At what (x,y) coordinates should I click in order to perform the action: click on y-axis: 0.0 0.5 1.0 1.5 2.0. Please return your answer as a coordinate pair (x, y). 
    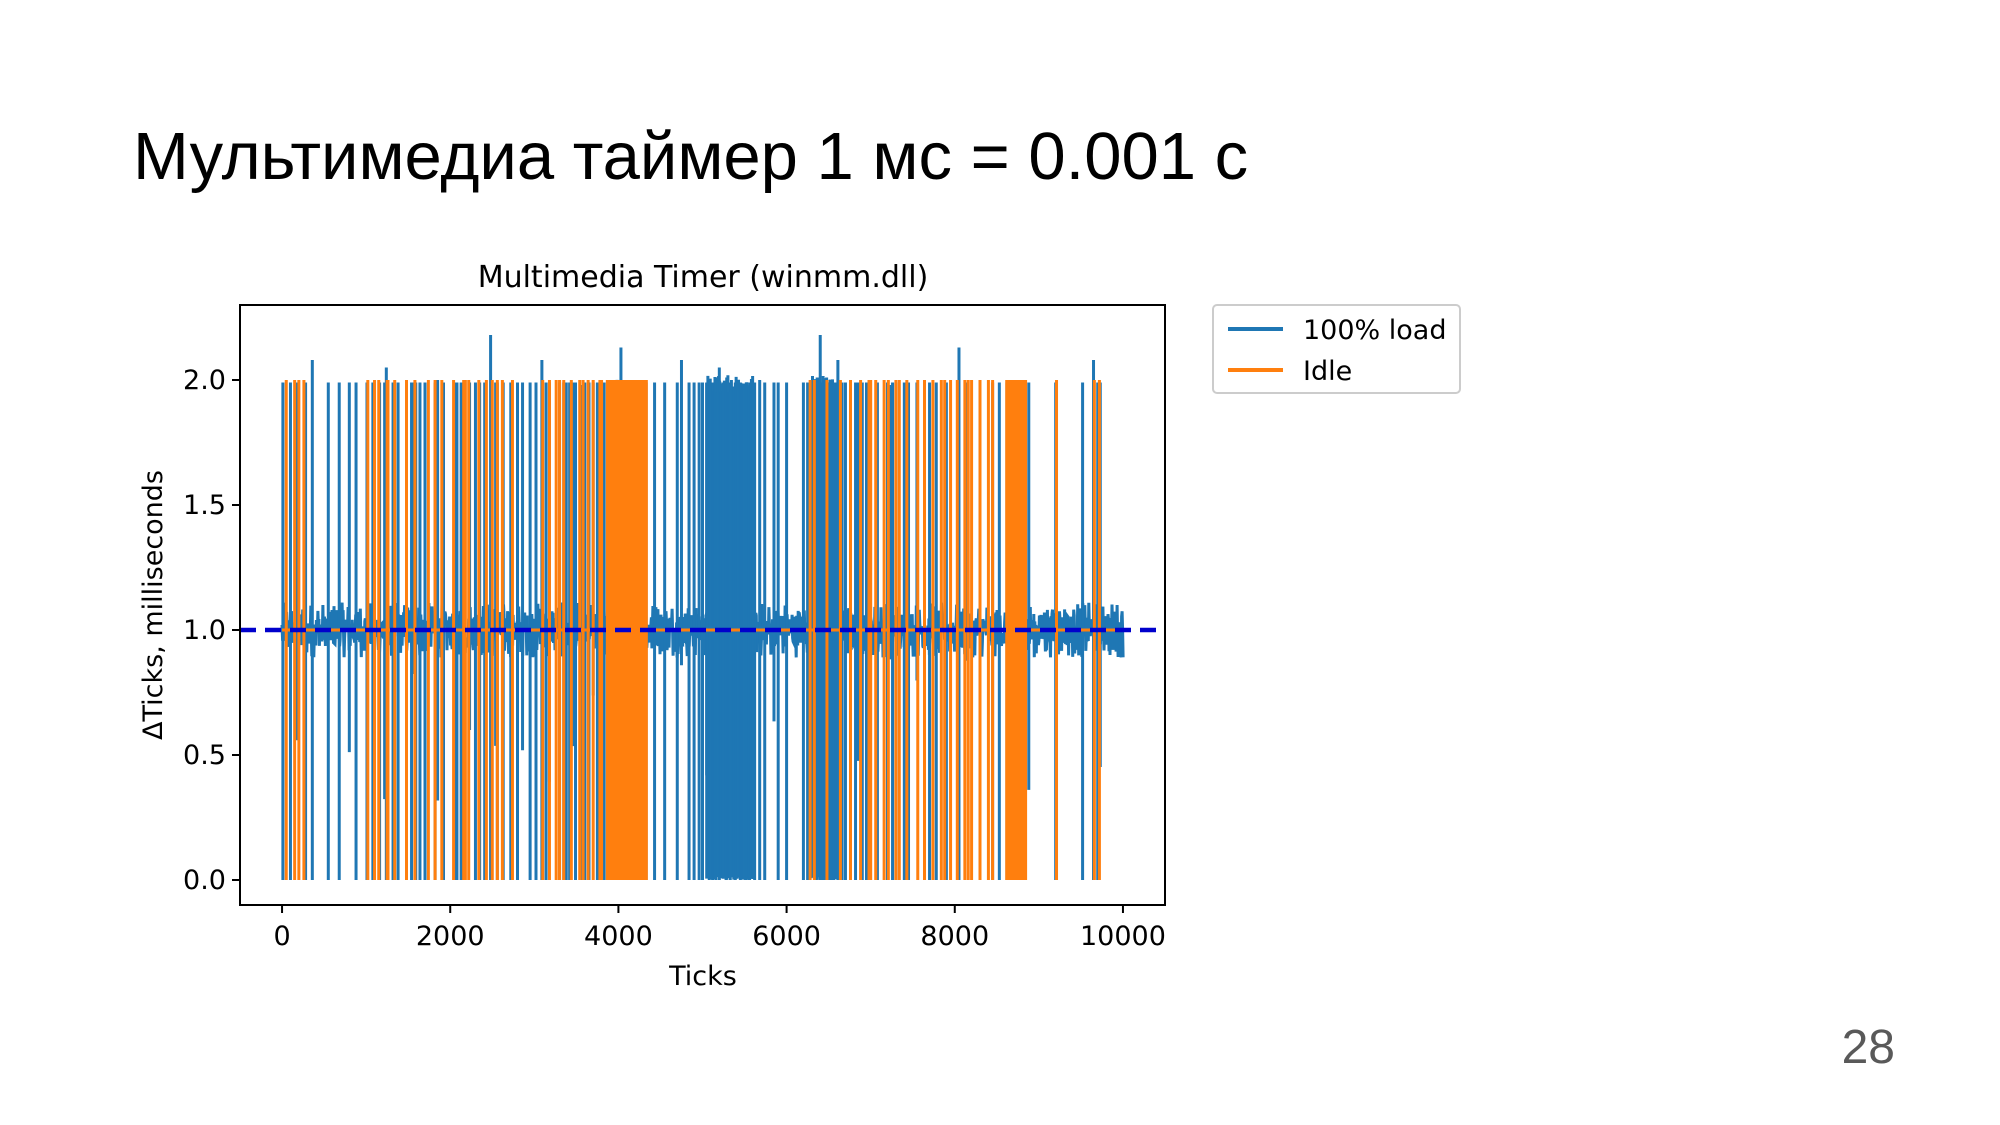
    Looking at the image, I should click on (211, 630).